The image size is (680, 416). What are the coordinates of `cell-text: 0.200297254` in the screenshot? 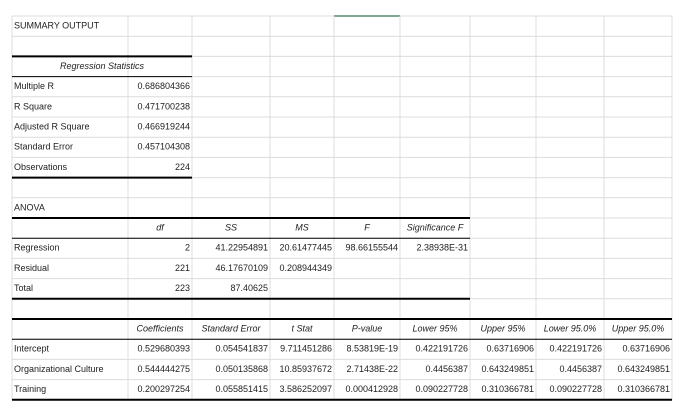 It's located at (163, 389).